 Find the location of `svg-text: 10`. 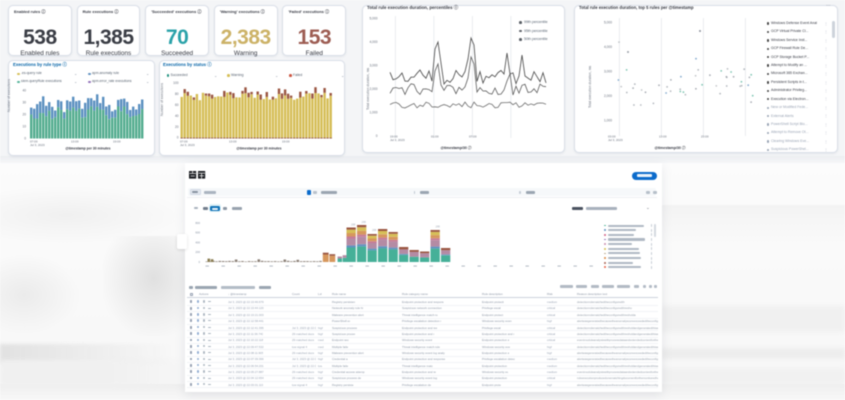

svg-text: 10 is located at coordinates (24, 127).